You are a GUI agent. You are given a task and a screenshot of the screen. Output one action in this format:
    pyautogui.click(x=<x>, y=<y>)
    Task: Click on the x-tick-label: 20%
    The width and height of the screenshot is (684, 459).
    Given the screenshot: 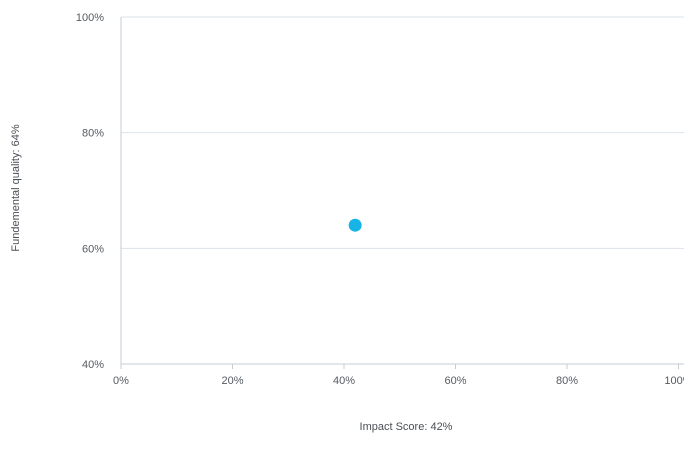 What is the action you would take?
    pyautogui.click(x=232, y=381)
    